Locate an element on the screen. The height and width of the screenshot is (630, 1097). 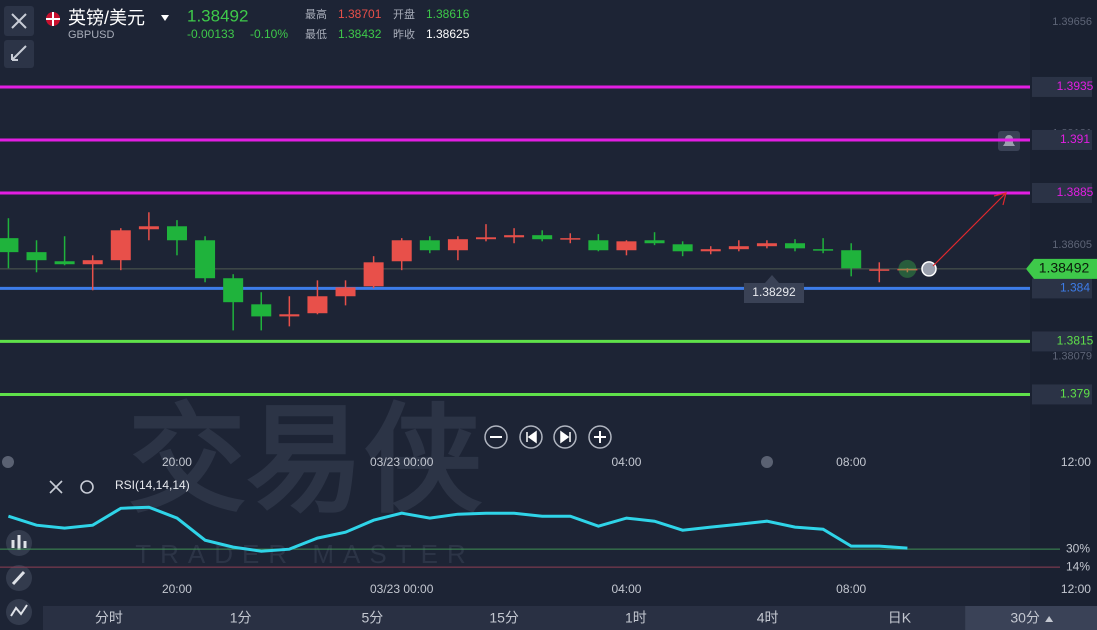
level-label: 1.3935 is located at coordinates (1075, 86).